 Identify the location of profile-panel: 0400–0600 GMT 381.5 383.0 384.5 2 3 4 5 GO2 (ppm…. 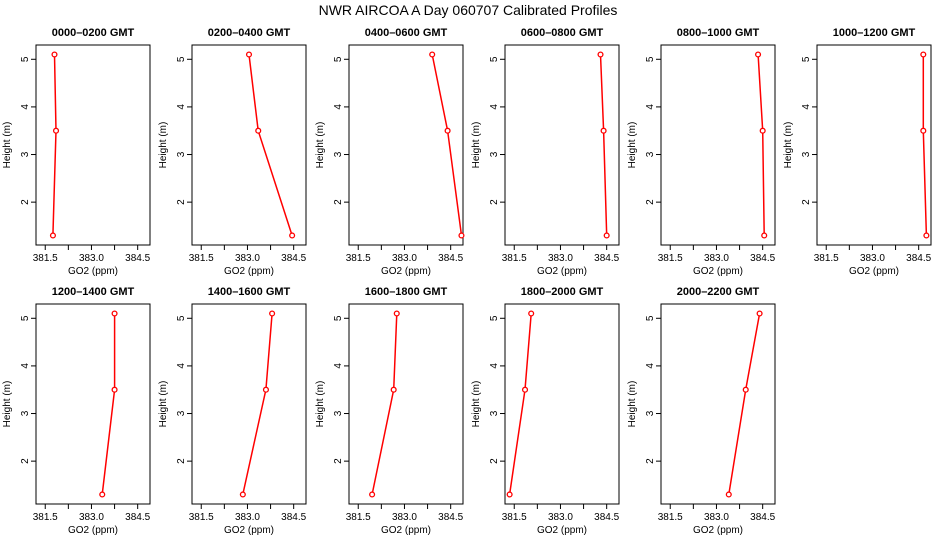
(390, 152).